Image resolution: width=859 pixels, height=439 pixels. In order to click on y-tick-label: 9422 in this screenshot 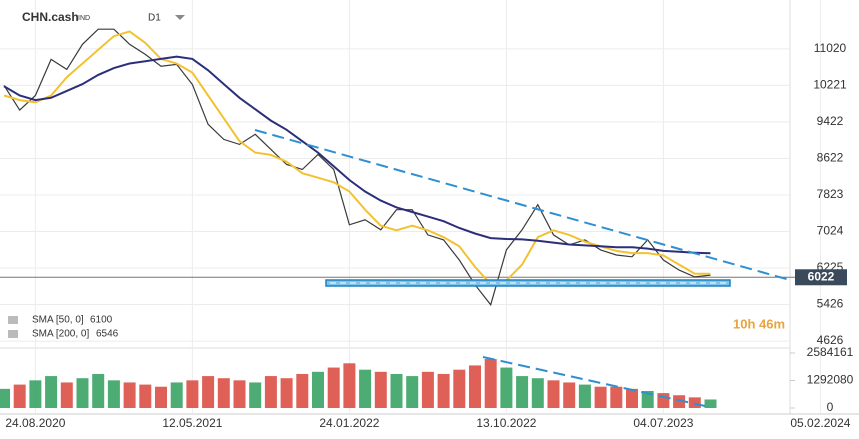, I will do `click(830, 121)`.